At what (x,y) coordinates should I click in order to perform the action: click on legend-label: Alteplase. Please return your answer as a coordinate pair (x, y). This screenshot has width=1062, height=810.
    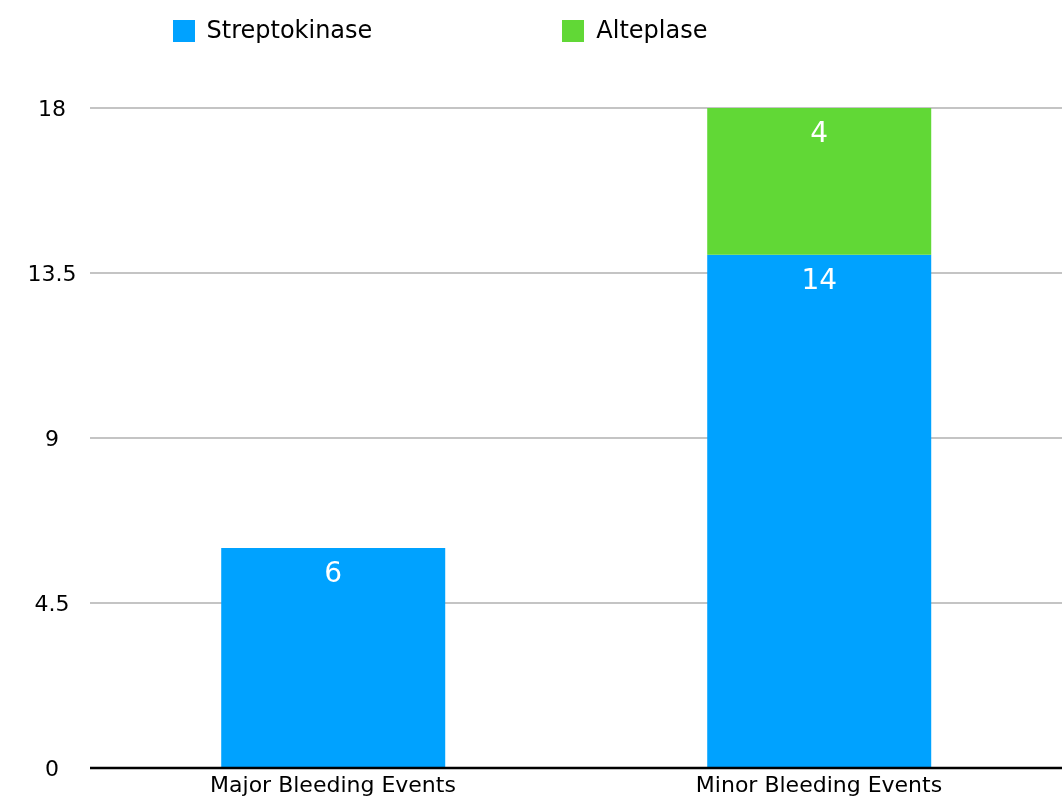
    Looking at the image, I should click on (652, 30).